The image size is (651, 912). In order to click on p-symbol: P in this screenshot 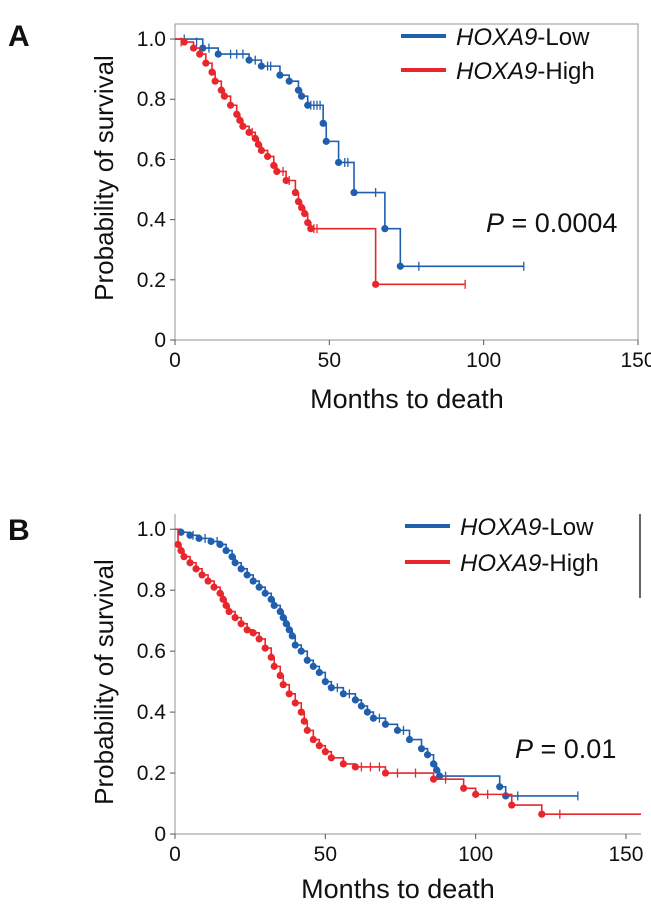, I will do `click(524, 749)`.